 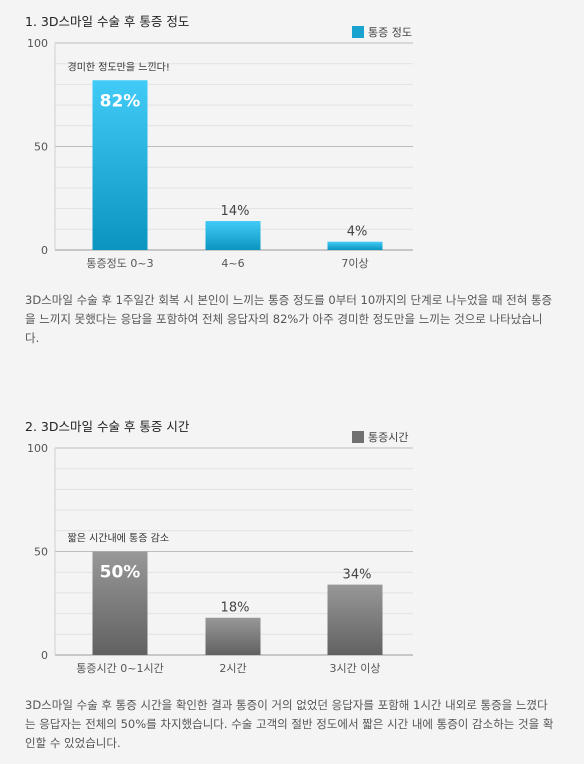 I want to click on chart-legend: 통증시간, so click(x=380, y=437).